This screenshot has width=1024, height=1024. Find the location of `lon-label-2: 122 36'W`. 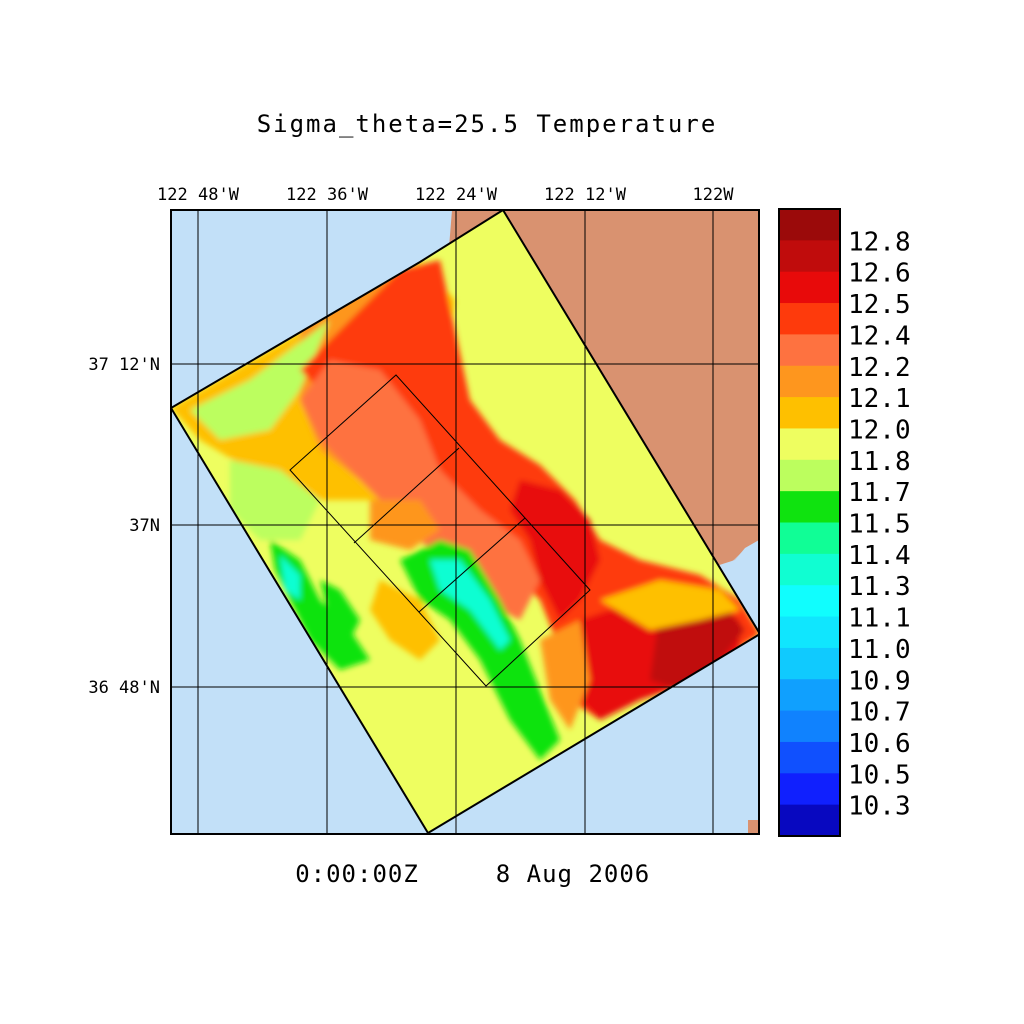

lon-label-2: 122 36'W is located at coordinates (327, 195).